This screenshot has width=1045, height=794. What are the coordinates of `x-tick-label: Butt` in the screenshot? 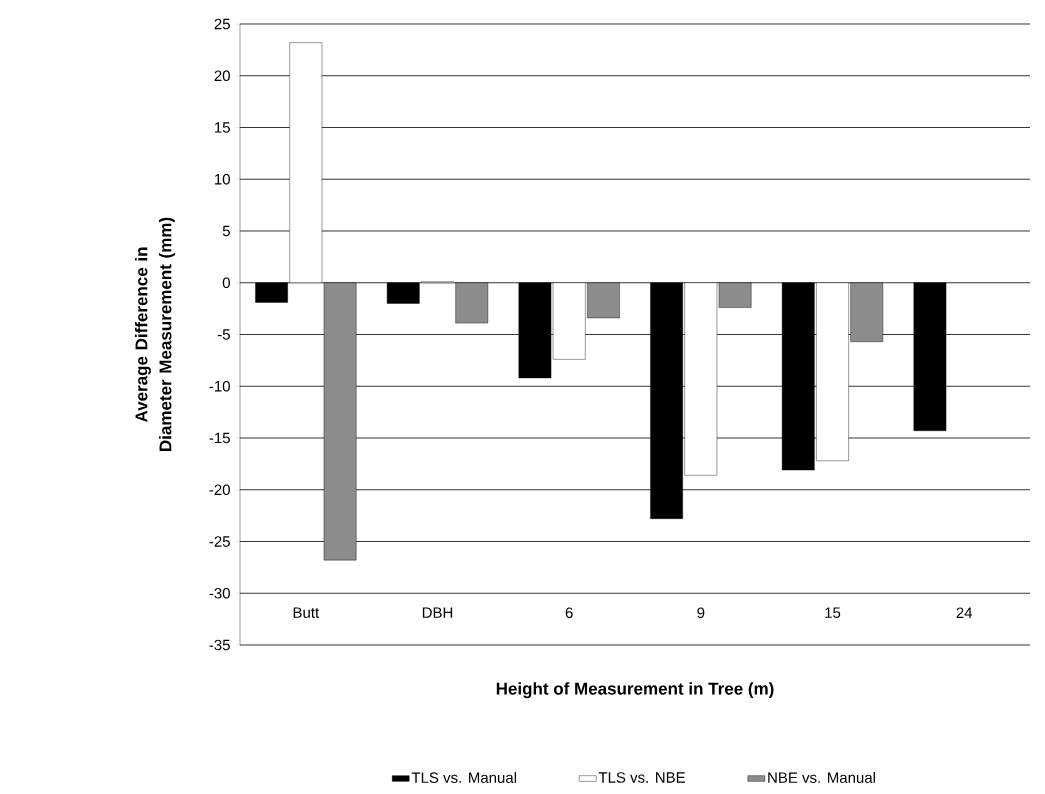 It's located at (306, 612).